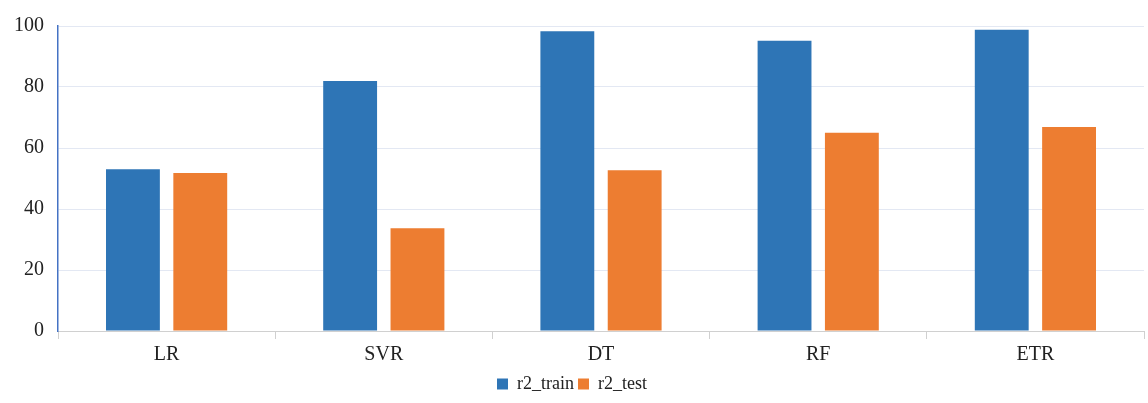 Image resolution: width=1148 pixels, height=403 pixels. What do you see at coordinates (622, 382) in the screenshot?
I see `legend-label: r2_test` at bounding box center [622, 382].